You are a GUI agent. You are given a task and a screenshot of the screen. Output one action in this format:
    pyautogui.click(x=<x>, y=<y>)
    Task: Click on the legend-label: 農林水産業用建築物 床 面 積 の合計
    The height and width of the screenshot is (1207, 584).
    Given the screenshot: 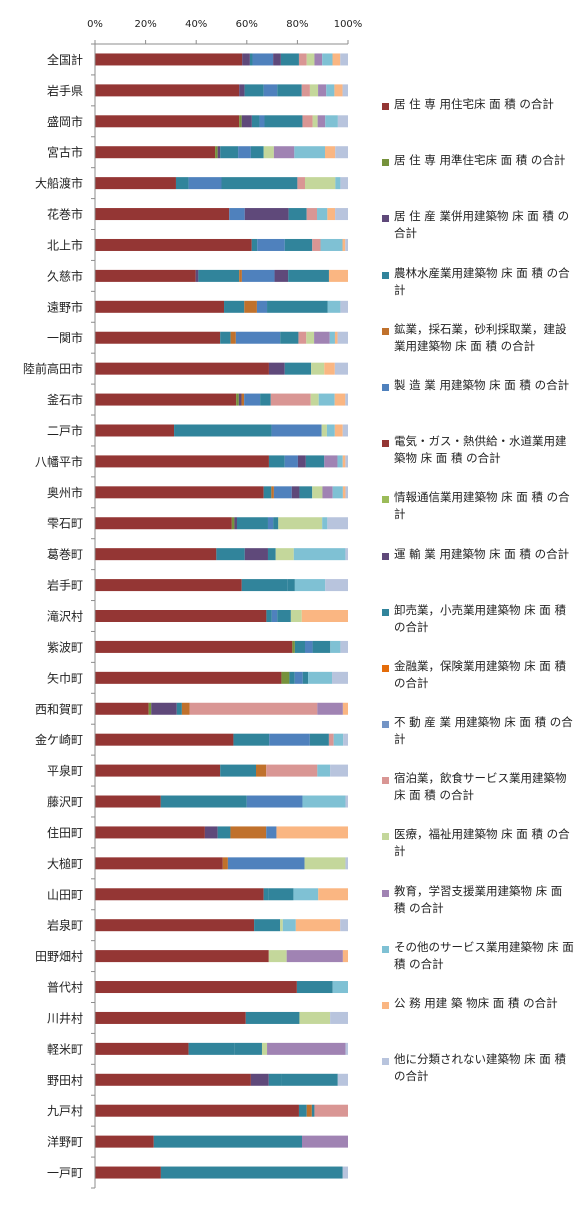 What is the action you would take?
    pyautogui.click(x=482, y=281)
    